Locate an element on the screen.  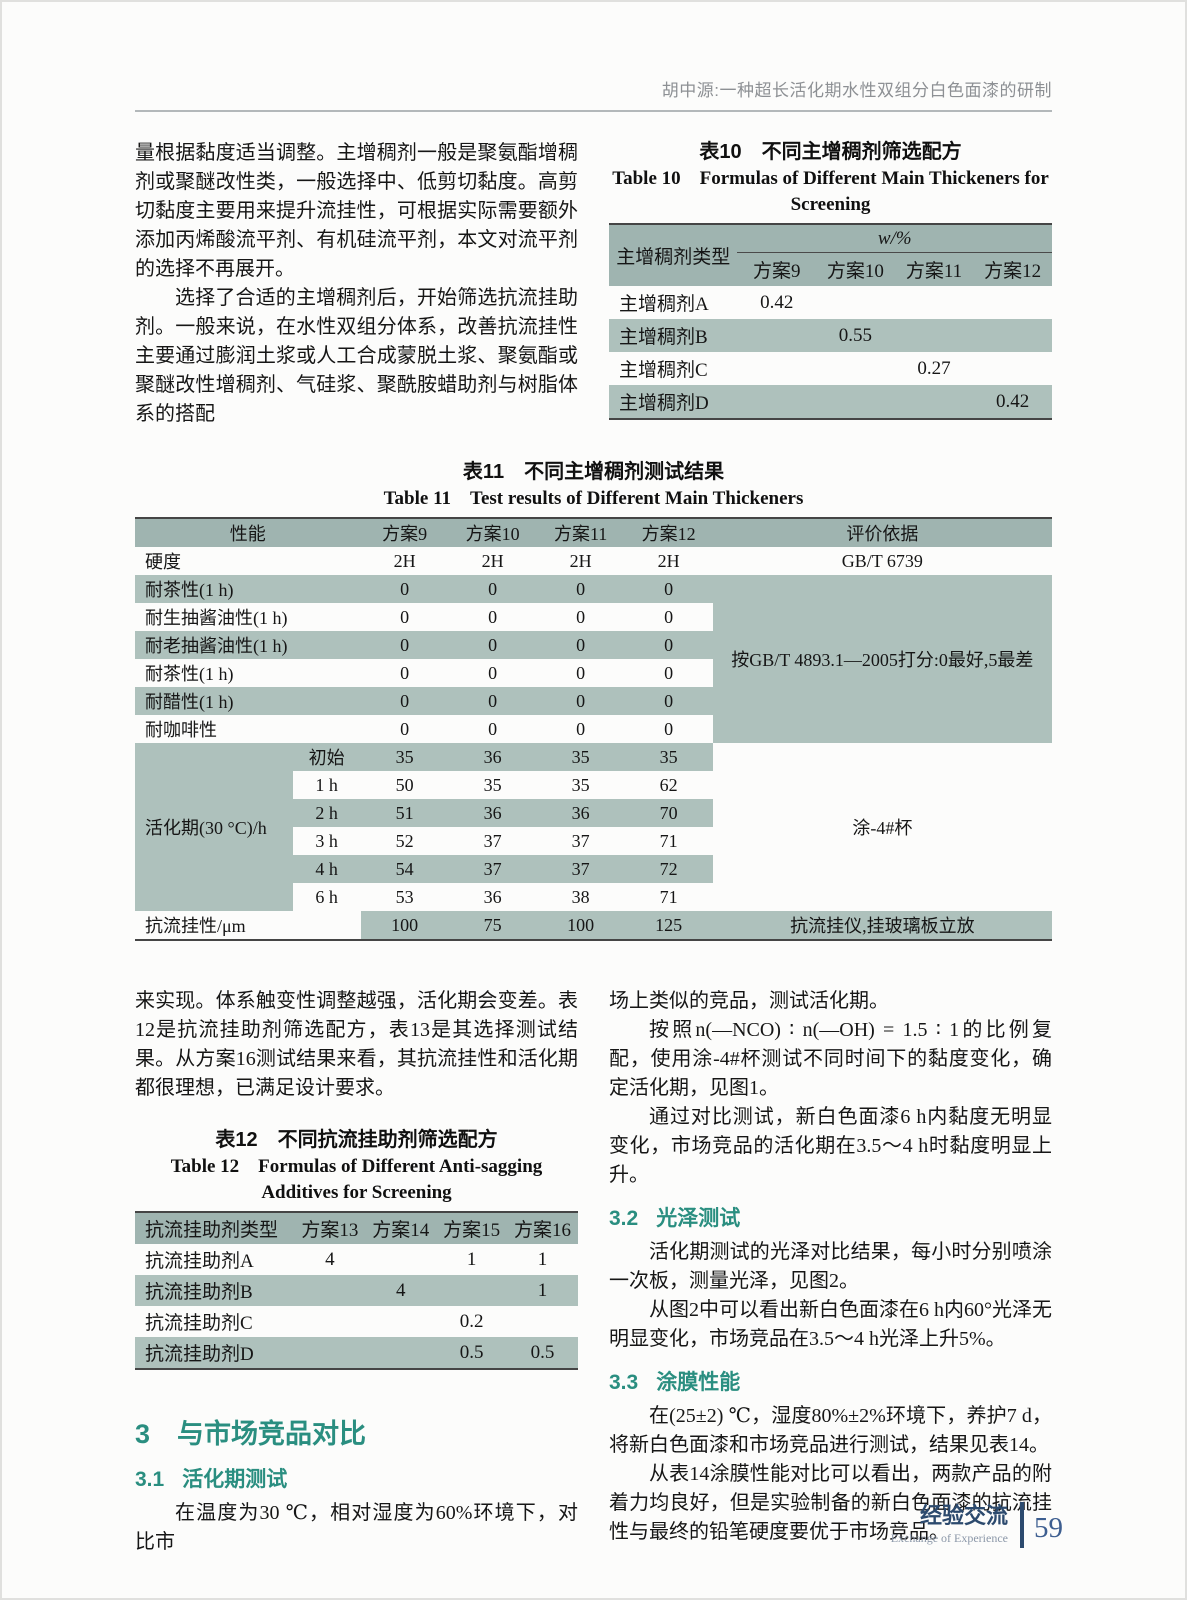
table-row: 耐生抽酱油性(1 h) 0 0 0 0 is located at coordinates (593, 617).